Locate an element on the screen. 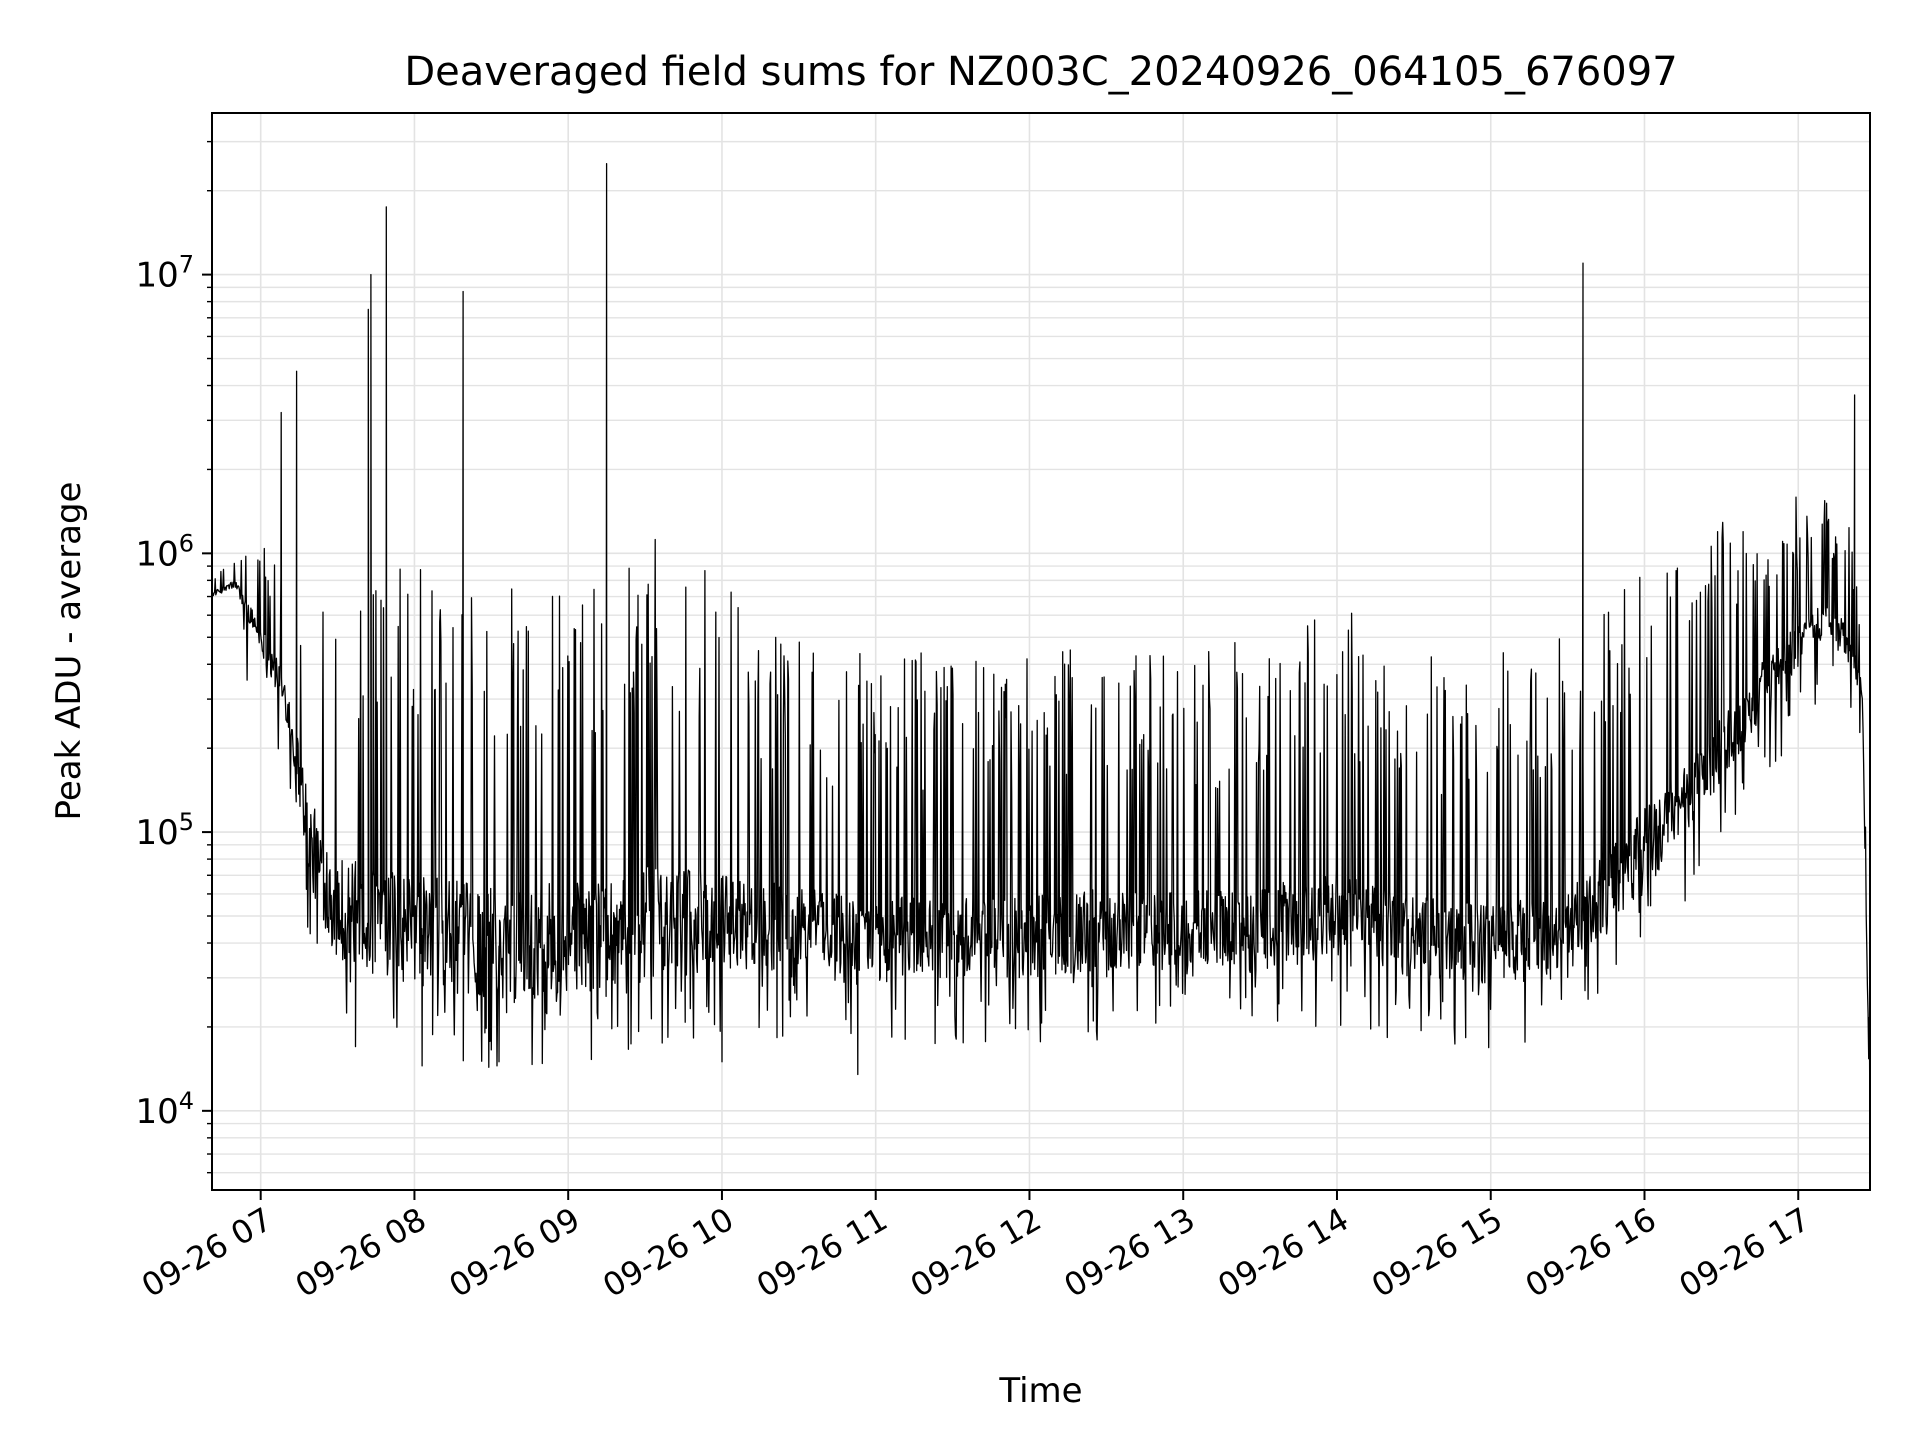 This screenshot has height=1444, width=1920. y-tick-label: 10⁴ is located at coordinates (164, 1109).